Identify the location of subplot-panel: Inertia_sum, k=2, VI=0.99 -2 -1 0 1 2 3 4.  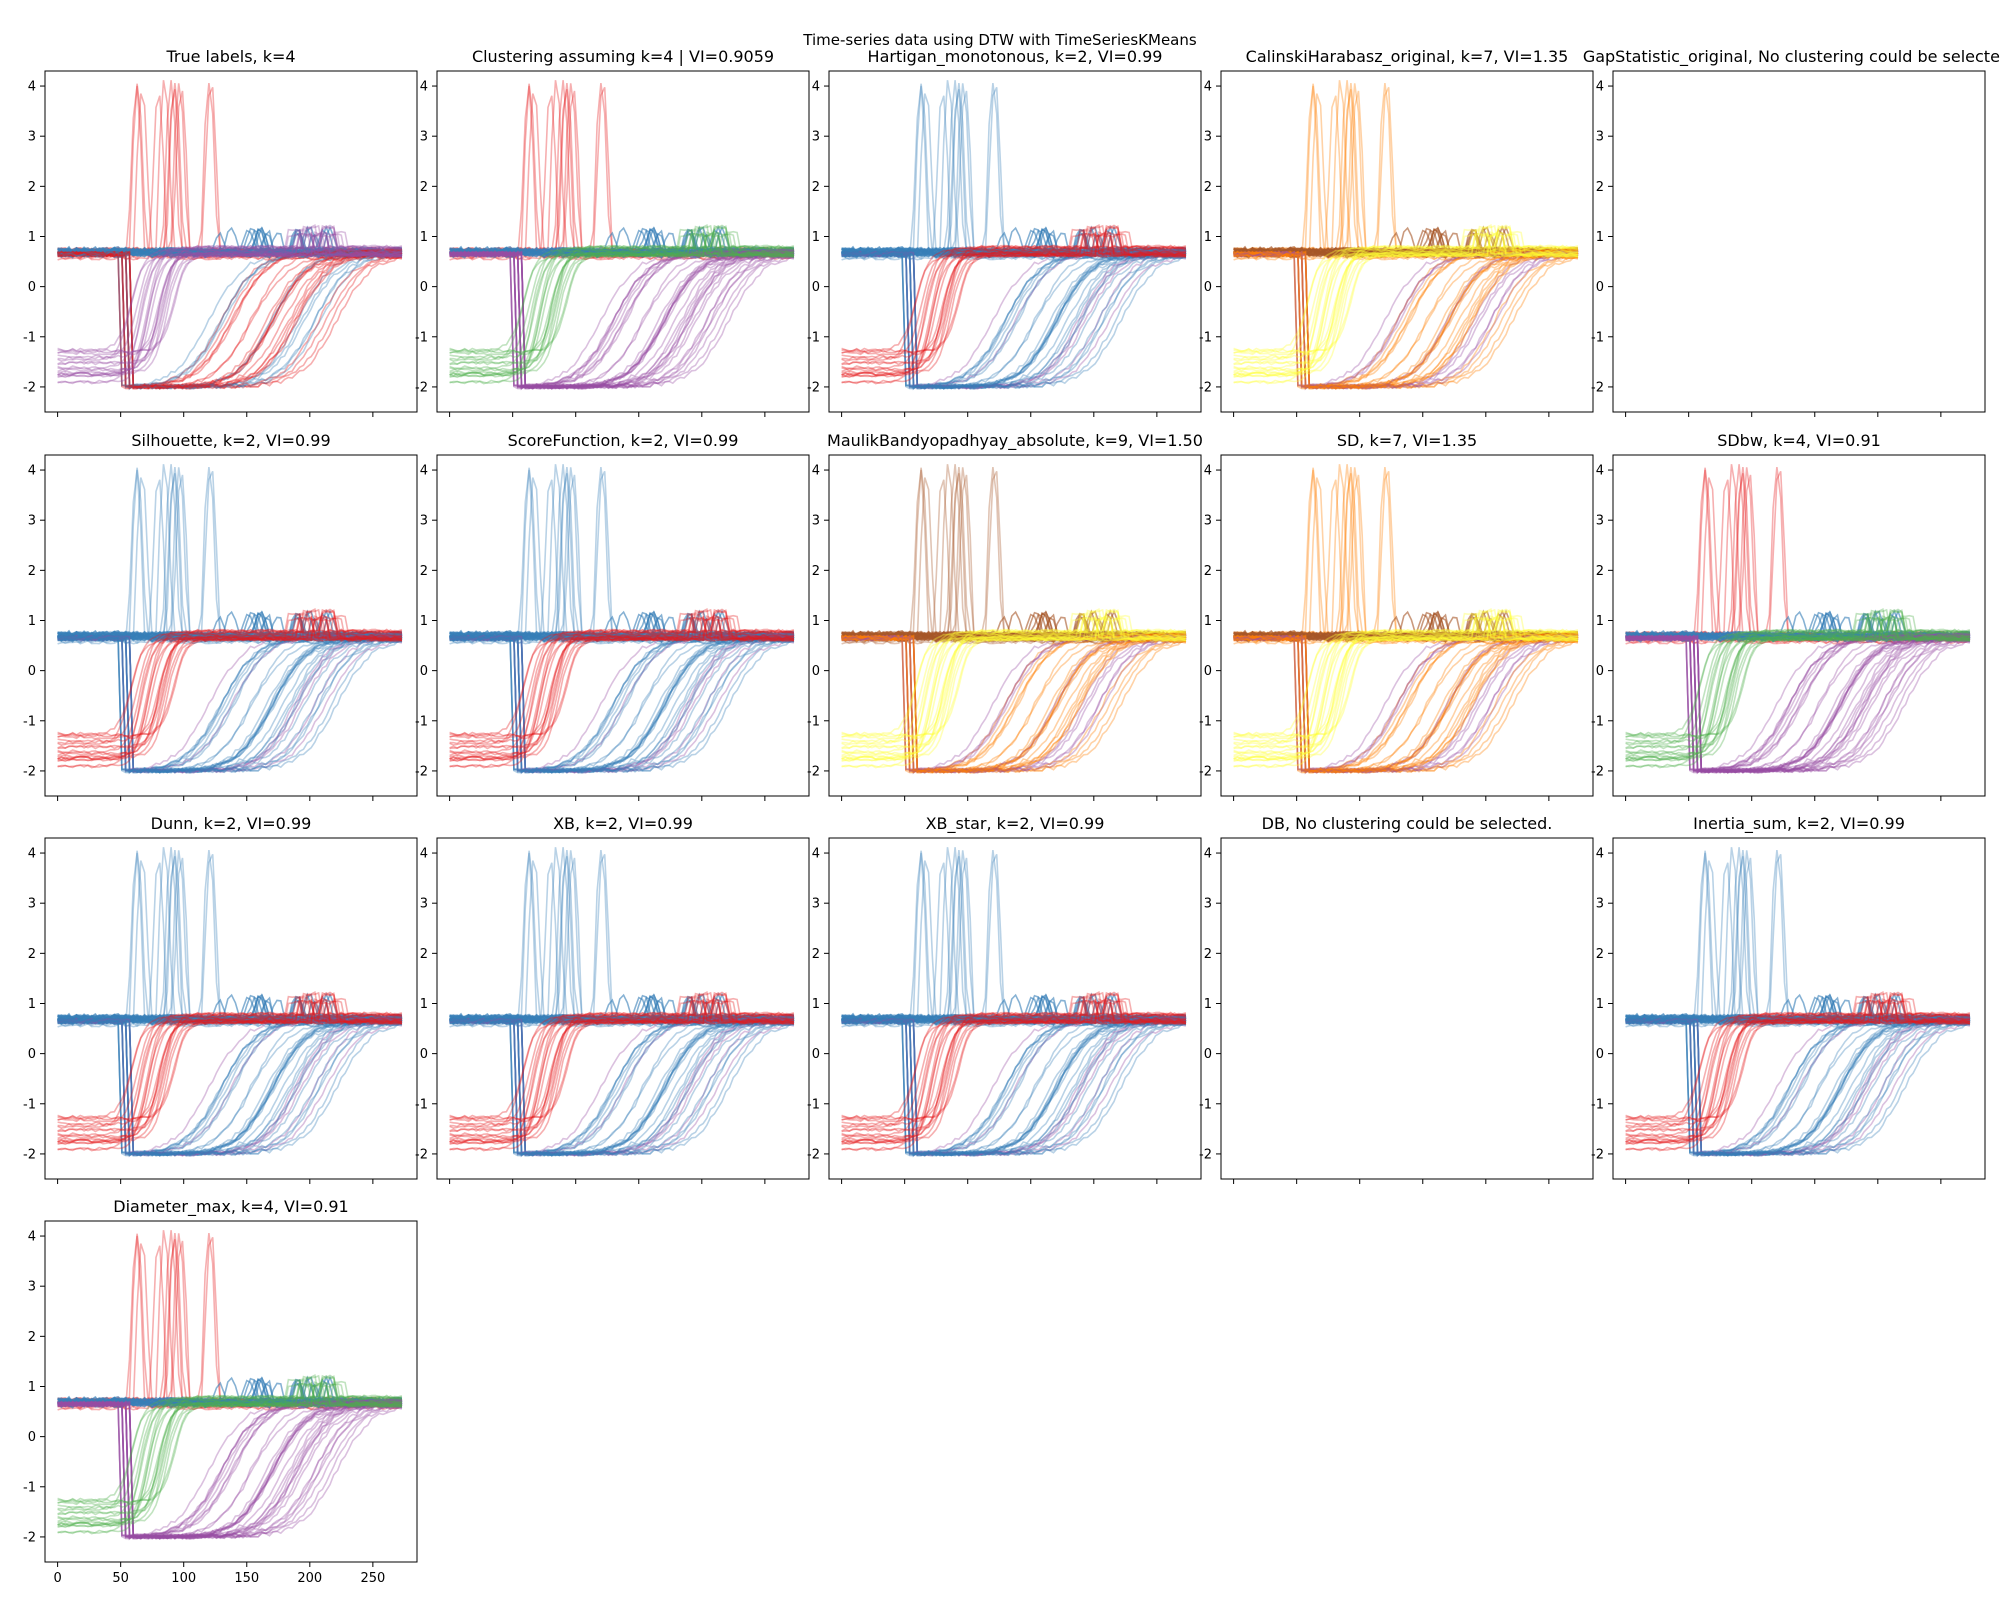
(1788, 999).